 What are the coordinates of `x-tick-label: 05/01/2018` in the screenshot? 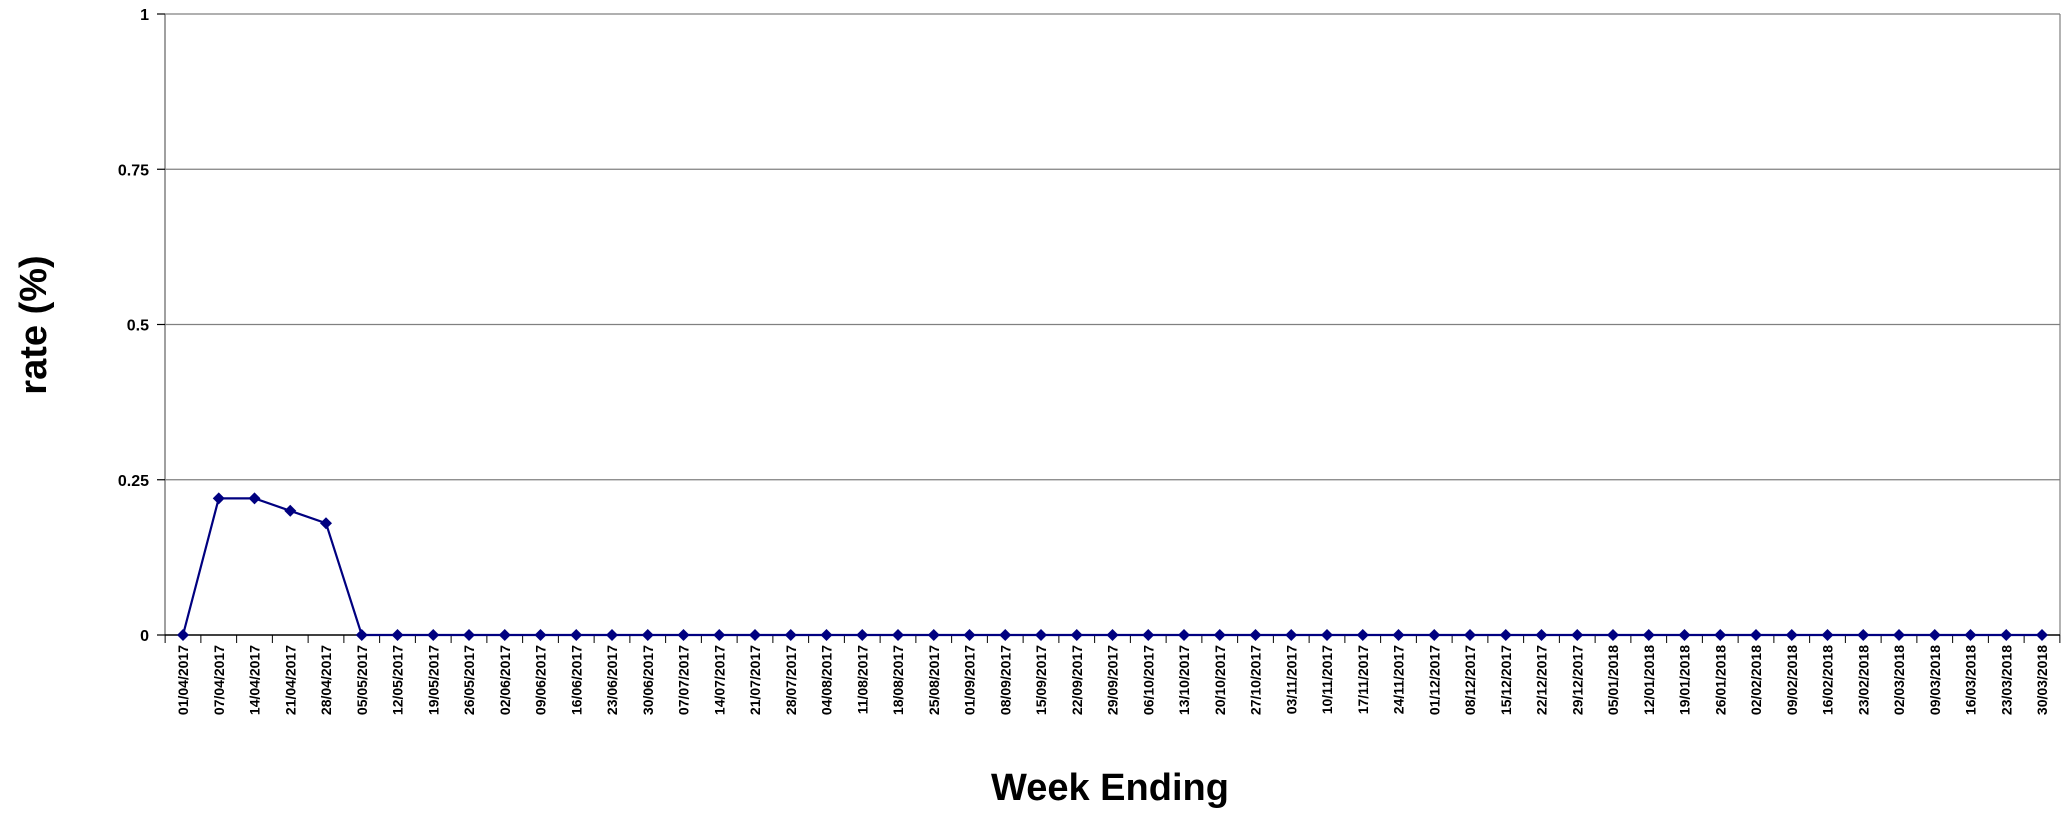 It's located at (1613, 680).